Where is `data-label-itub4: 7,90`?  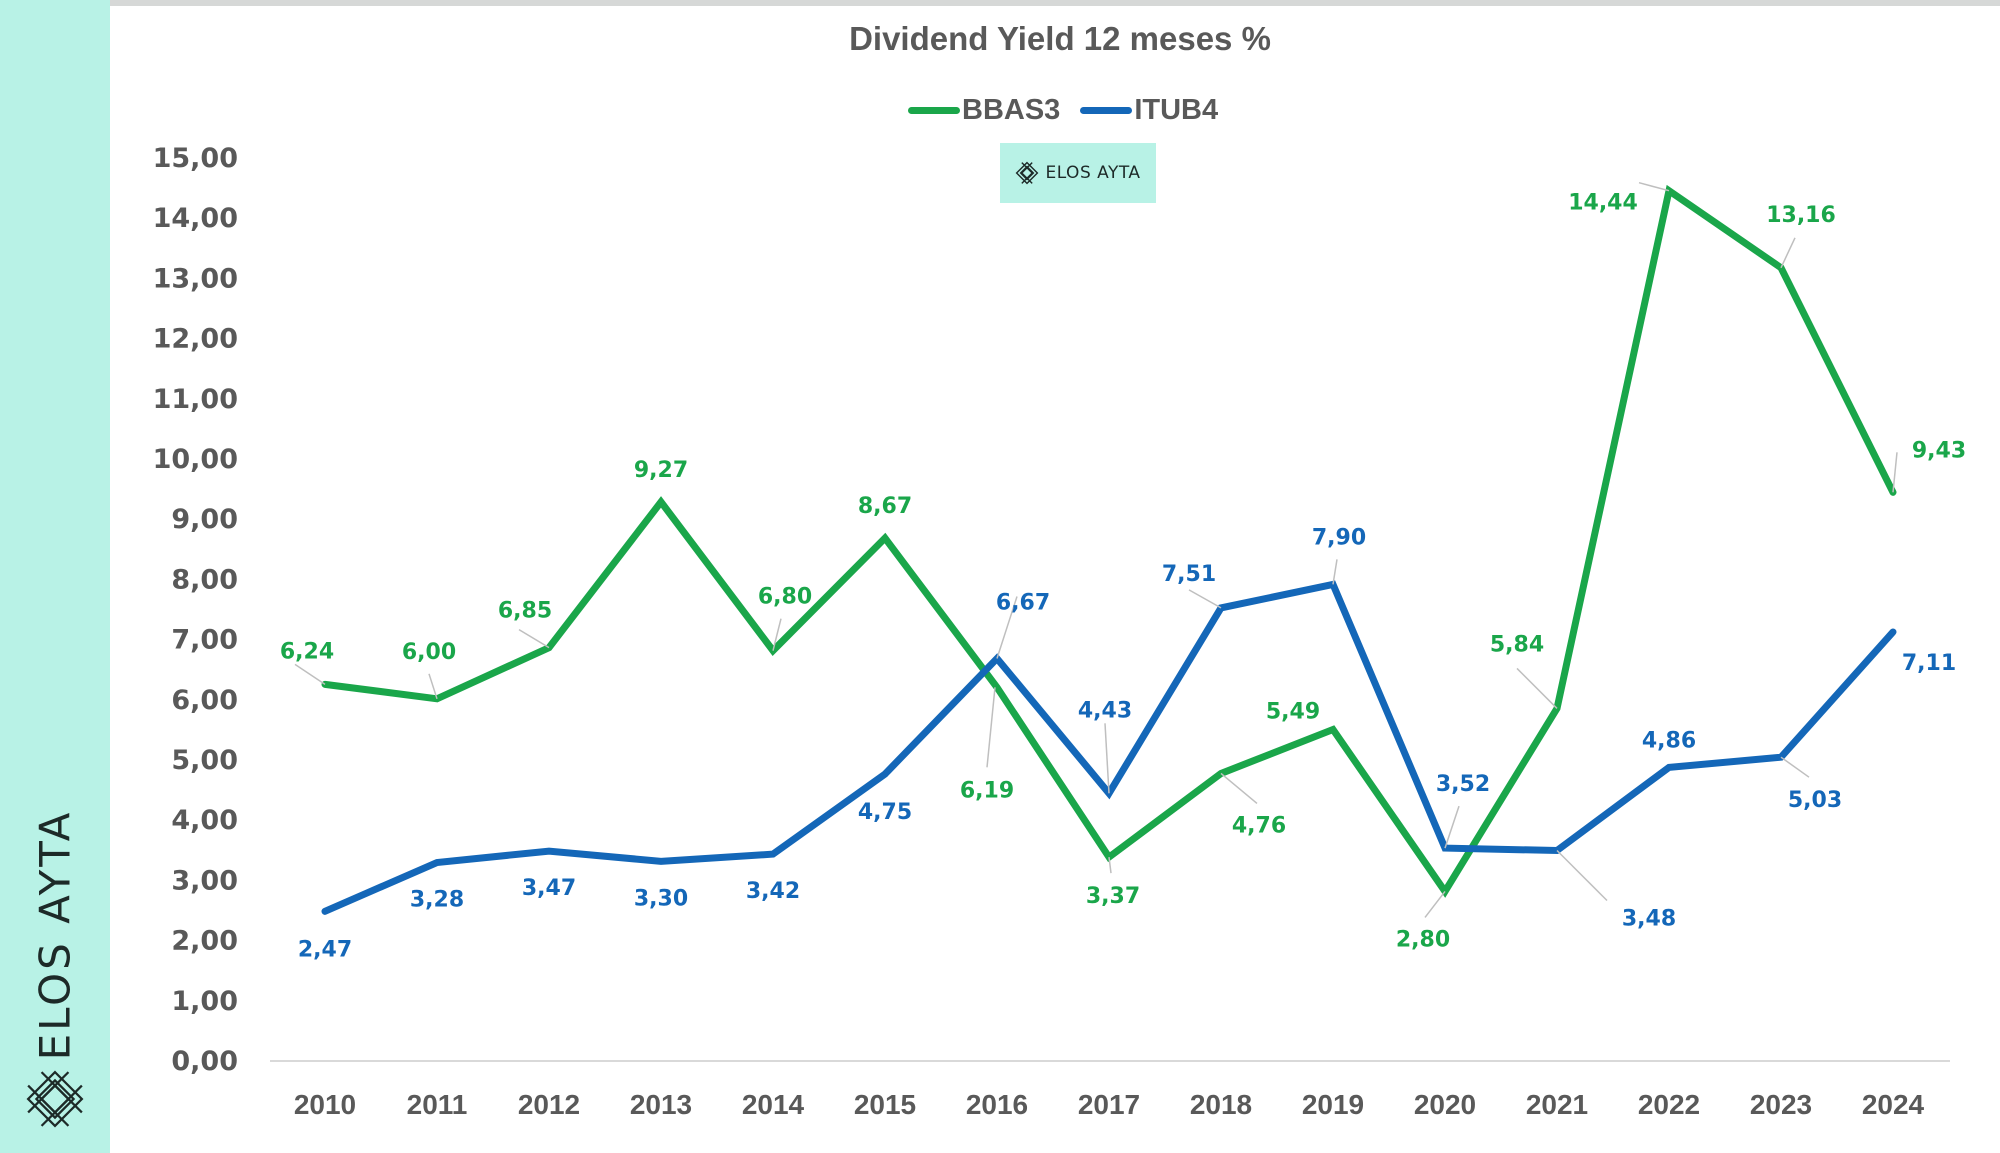 data-label-itub4: 7,90 is located at coordinates (1339, 537).